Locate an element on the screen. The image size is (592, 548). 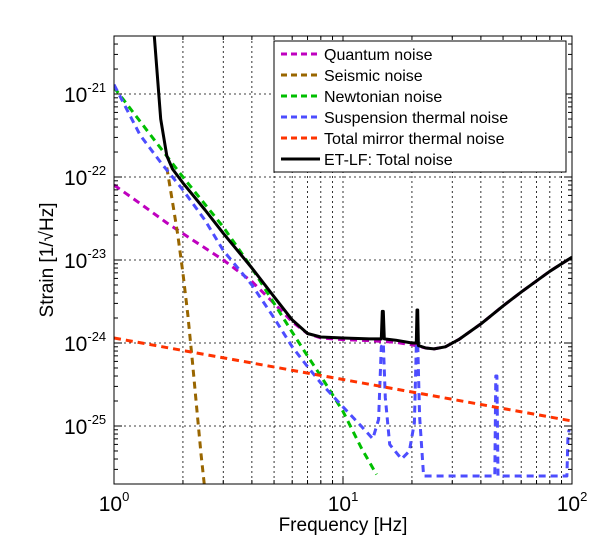
y-axis-label: Strain [1/√Hz] is located at coordinates (47, 260).